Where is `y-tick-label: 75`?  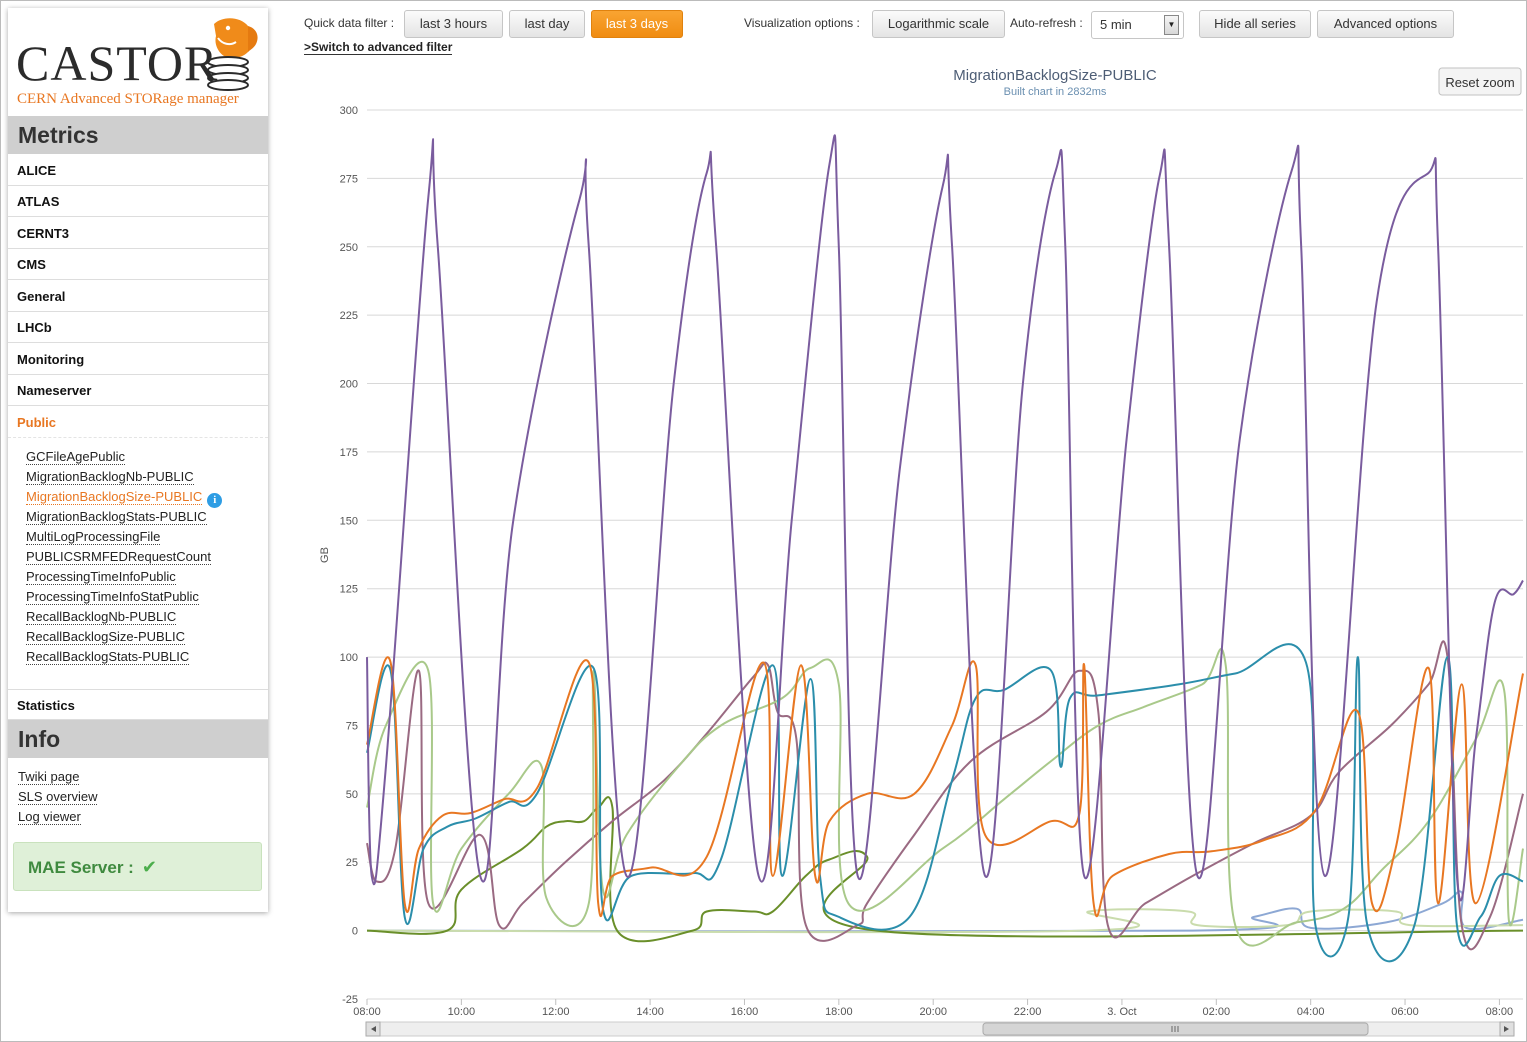 y-tick-label: 75 is located at coordinates (352, 726).